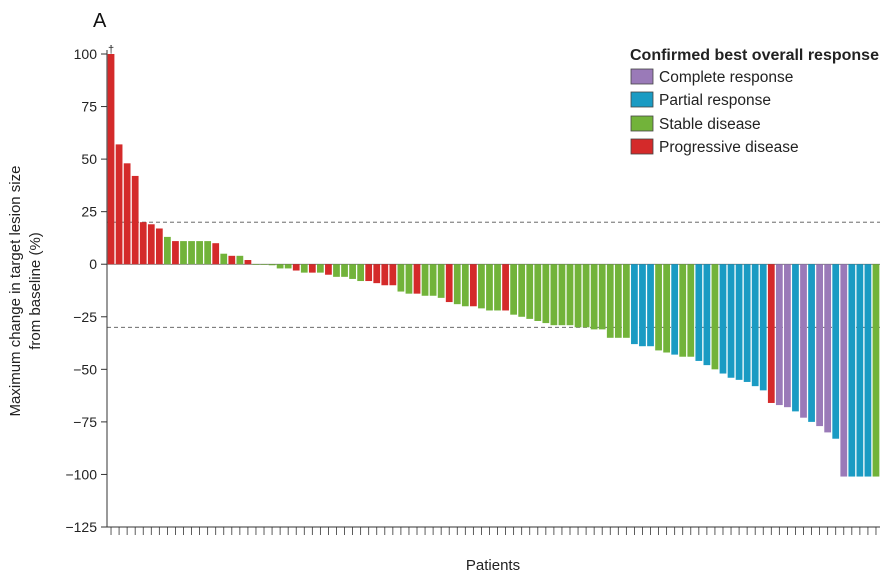 Image resolution: width=890 pixels, height=575 pixels. Describe the element at coordinates (85, 422) in the screenshot. I see `y-tick-label: −75` at that location.